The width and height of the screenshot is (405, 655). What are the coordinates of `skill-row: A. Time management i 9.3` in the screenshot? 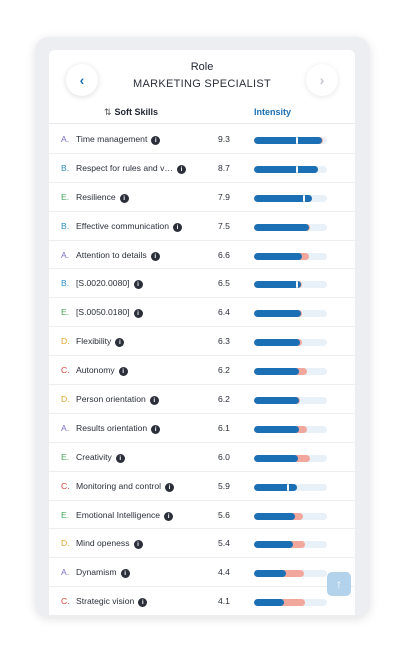 It's located at (202, 139).